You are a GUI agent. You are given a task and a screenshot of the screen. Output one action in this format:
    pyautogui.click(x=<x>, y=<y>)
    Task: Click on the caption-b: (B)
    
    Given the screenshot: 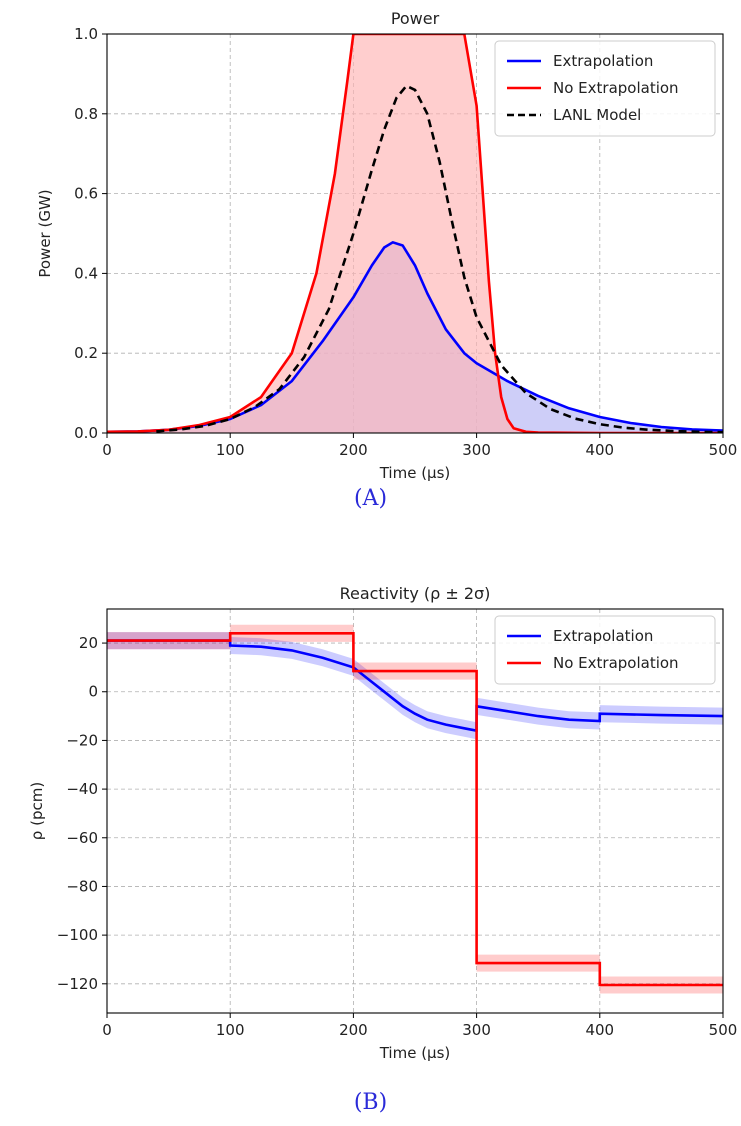 What is the action you would take?
    pyautogui.click(x=370, y=1102)
    